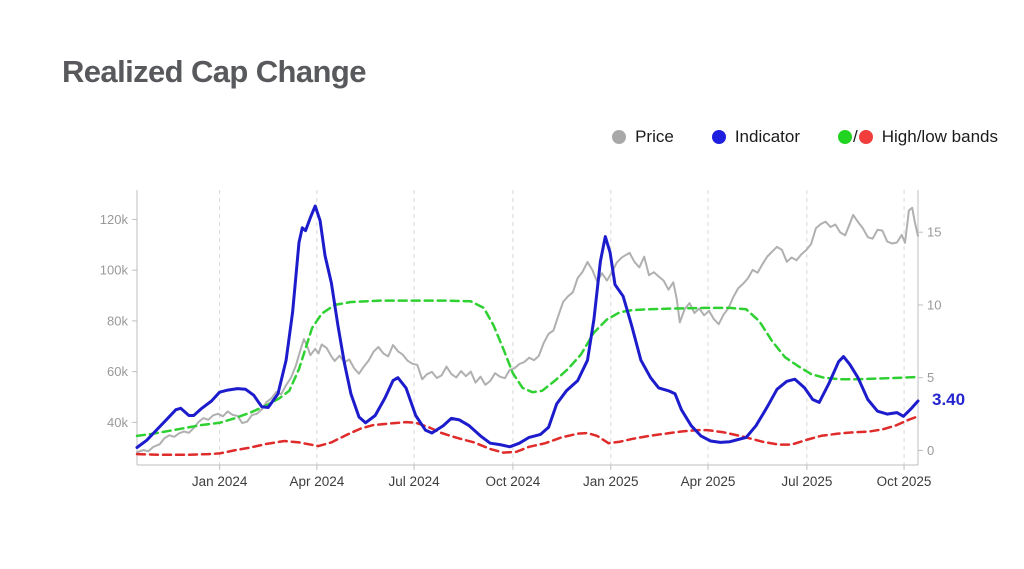  What do you see at coordinates (934, 232) in the screenshot?
I see `right-tick-label: 15` at bounding box center [934, 232].